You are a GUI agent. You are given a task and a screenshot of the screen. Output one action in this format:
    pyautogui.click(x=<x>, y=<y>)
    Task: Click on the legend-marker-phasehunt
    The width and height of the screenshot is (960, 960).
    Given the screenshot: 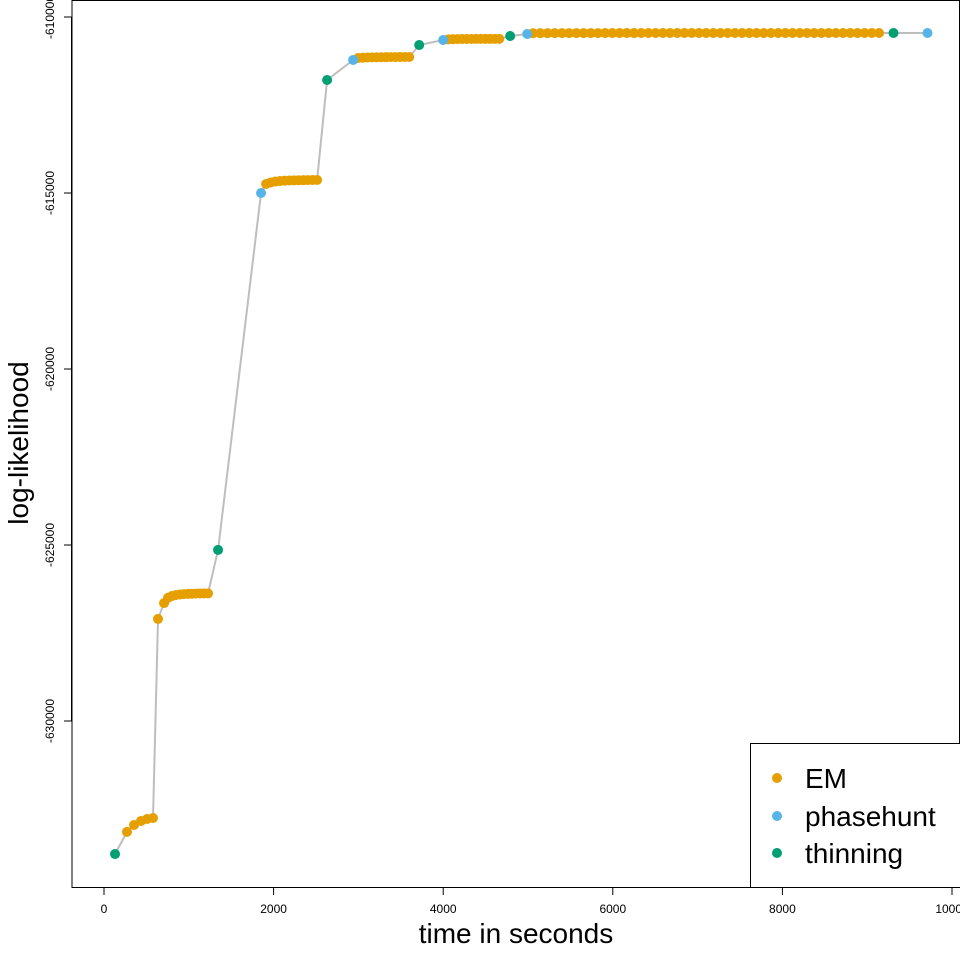 What is the action you would take?
    pyautogui.click(x=777, y=816)
    